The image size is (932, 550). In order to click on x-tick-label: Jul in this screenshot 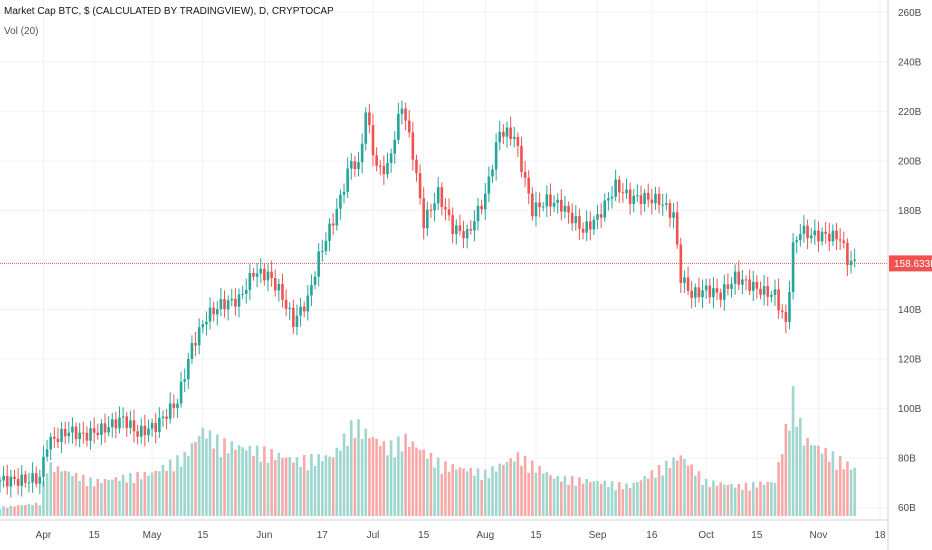, I will do `click(373, 535)`.